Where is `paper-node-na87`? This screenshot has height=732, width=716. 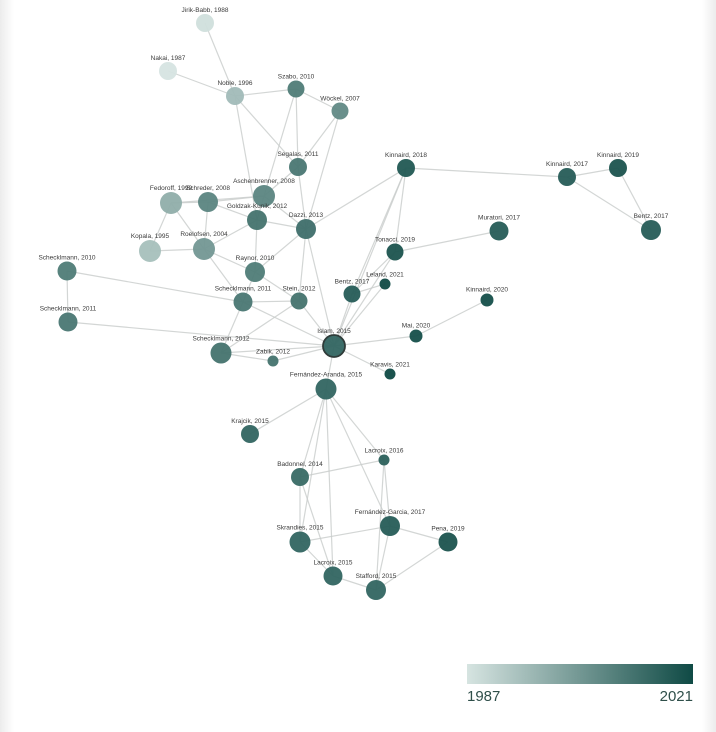 paper-node-na87 is located at coordinates (168, 71).